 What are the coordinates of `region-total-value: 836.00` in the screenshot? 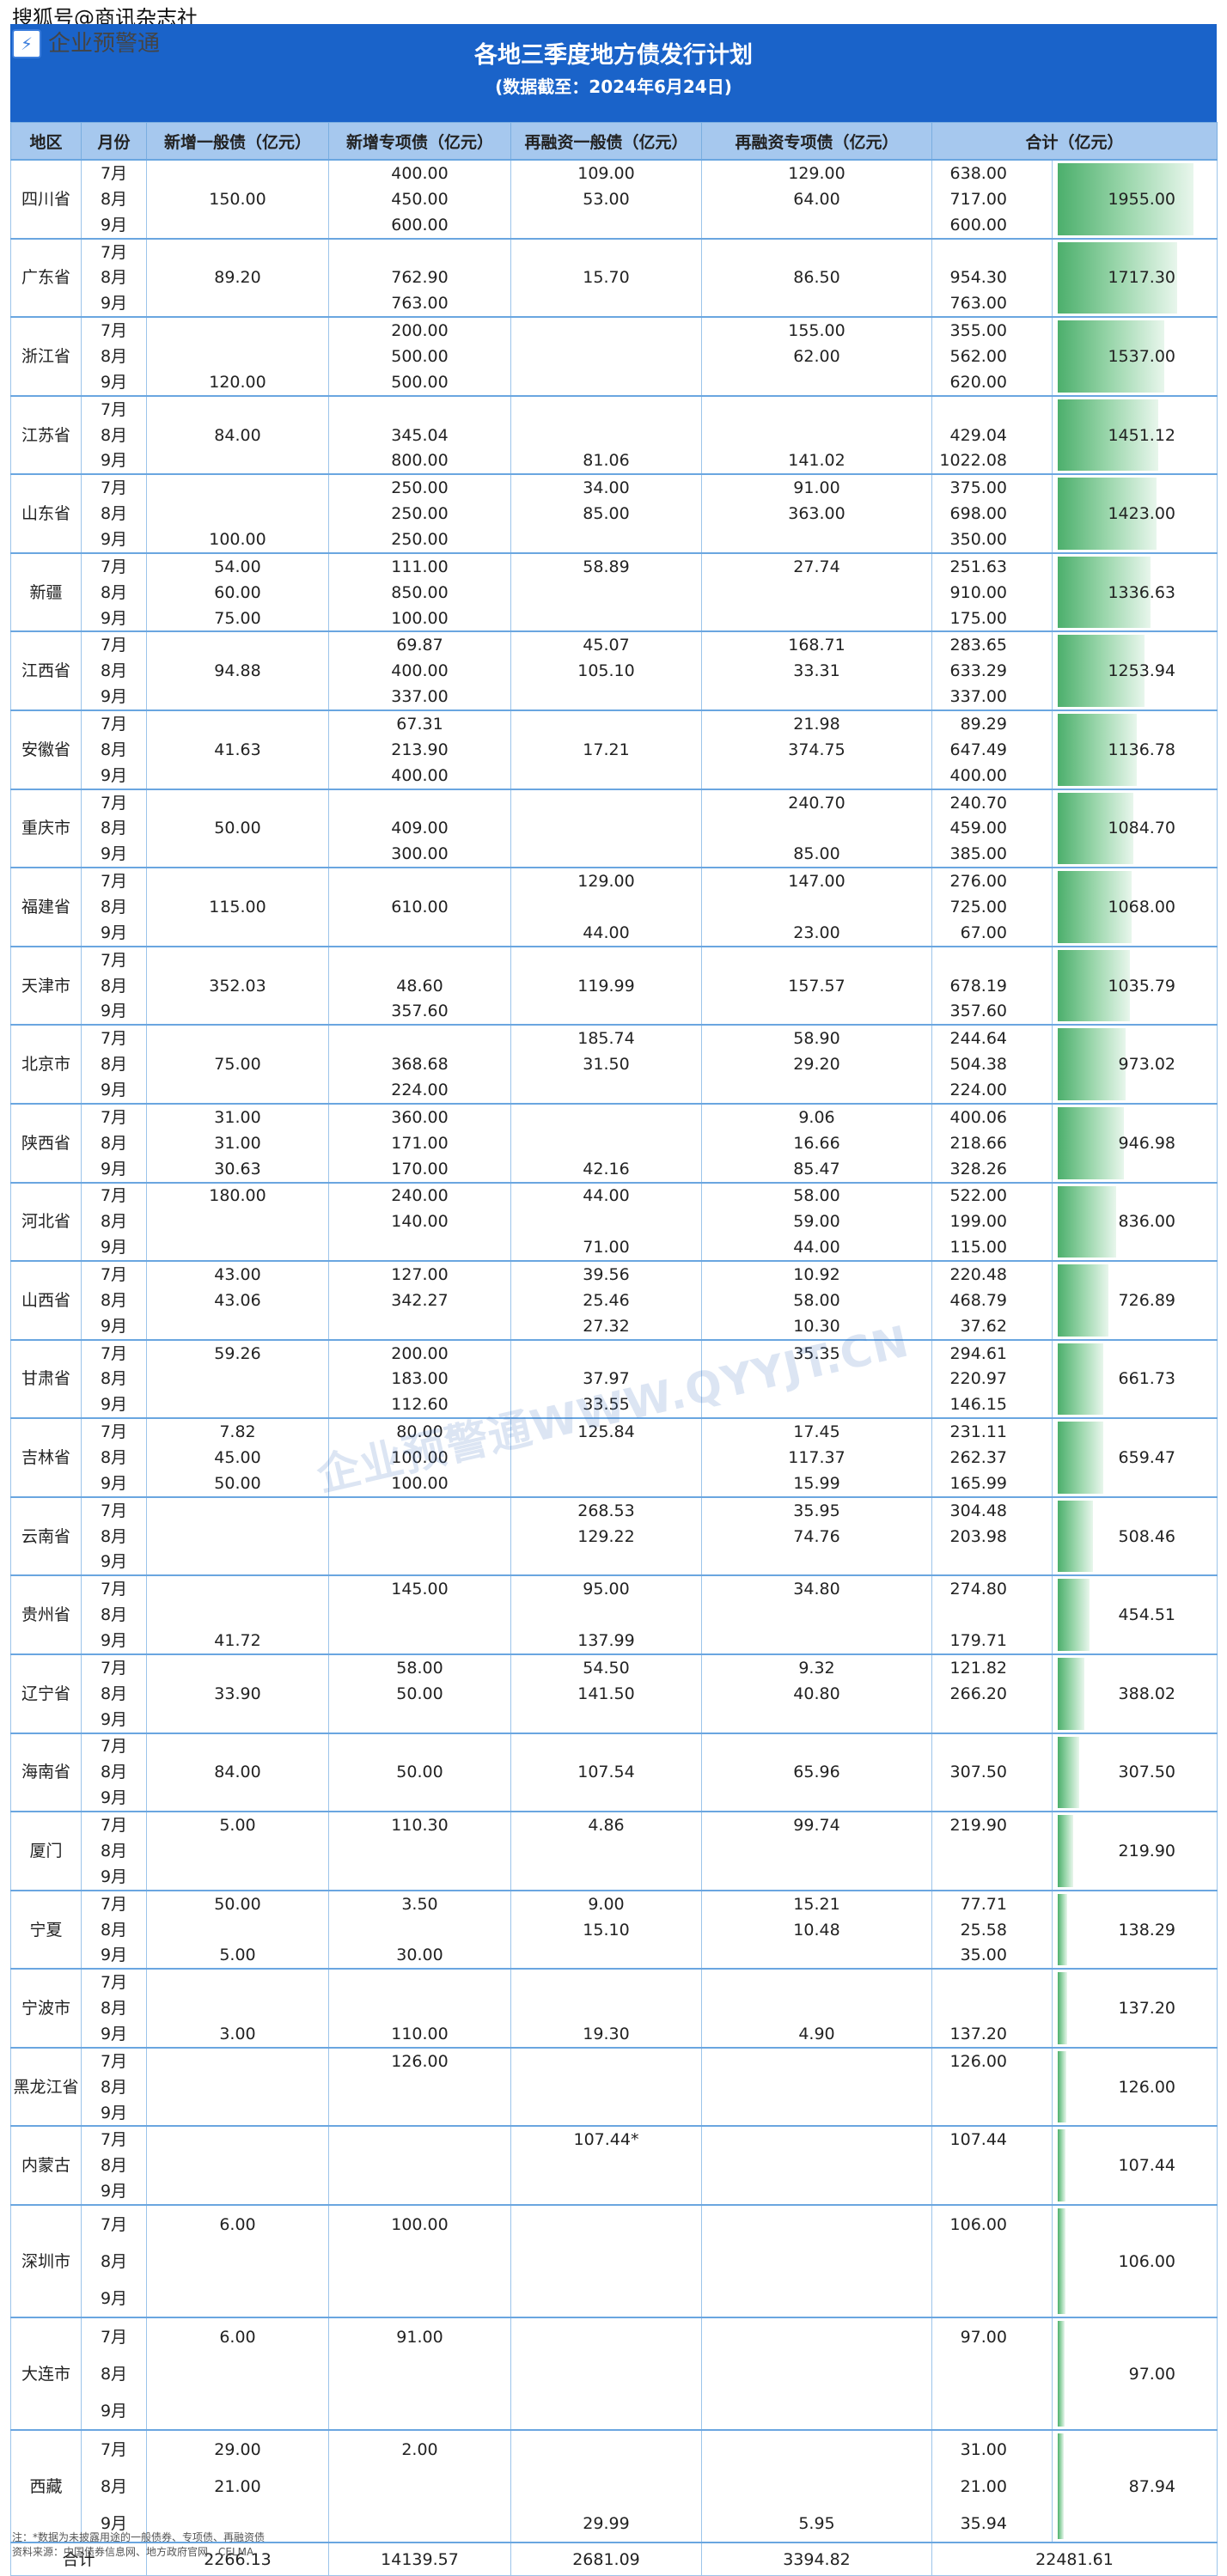 It's located at (1147, 1222).